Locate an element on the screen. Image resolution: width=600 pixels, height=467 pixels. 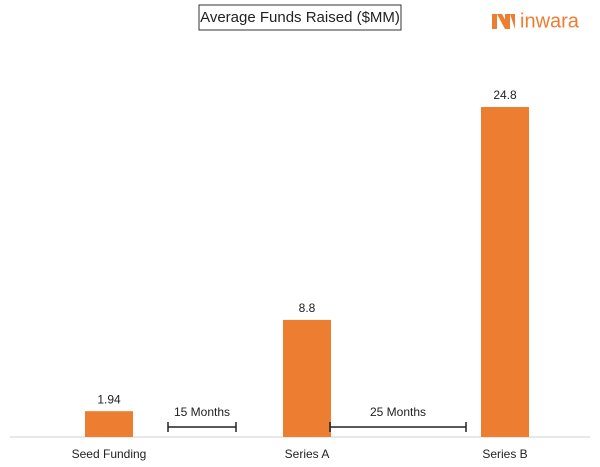
chart-title: Average Funds Raised ($MM) is located at coordinates (300, 17).